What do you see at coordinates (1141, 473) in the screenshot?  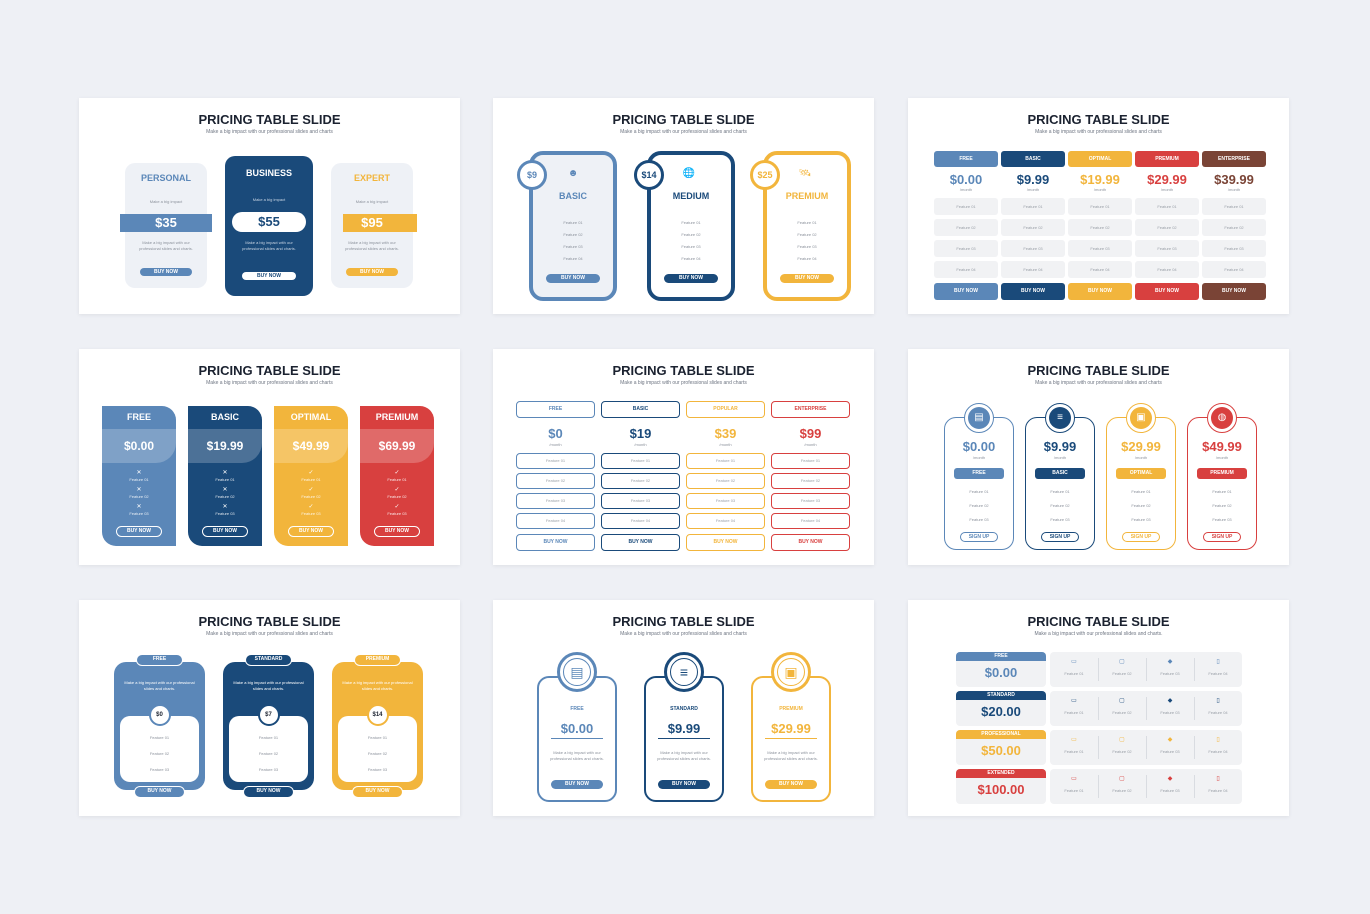 I see `plan-name: OPTIMAL` at bounding box center [1141, 473].